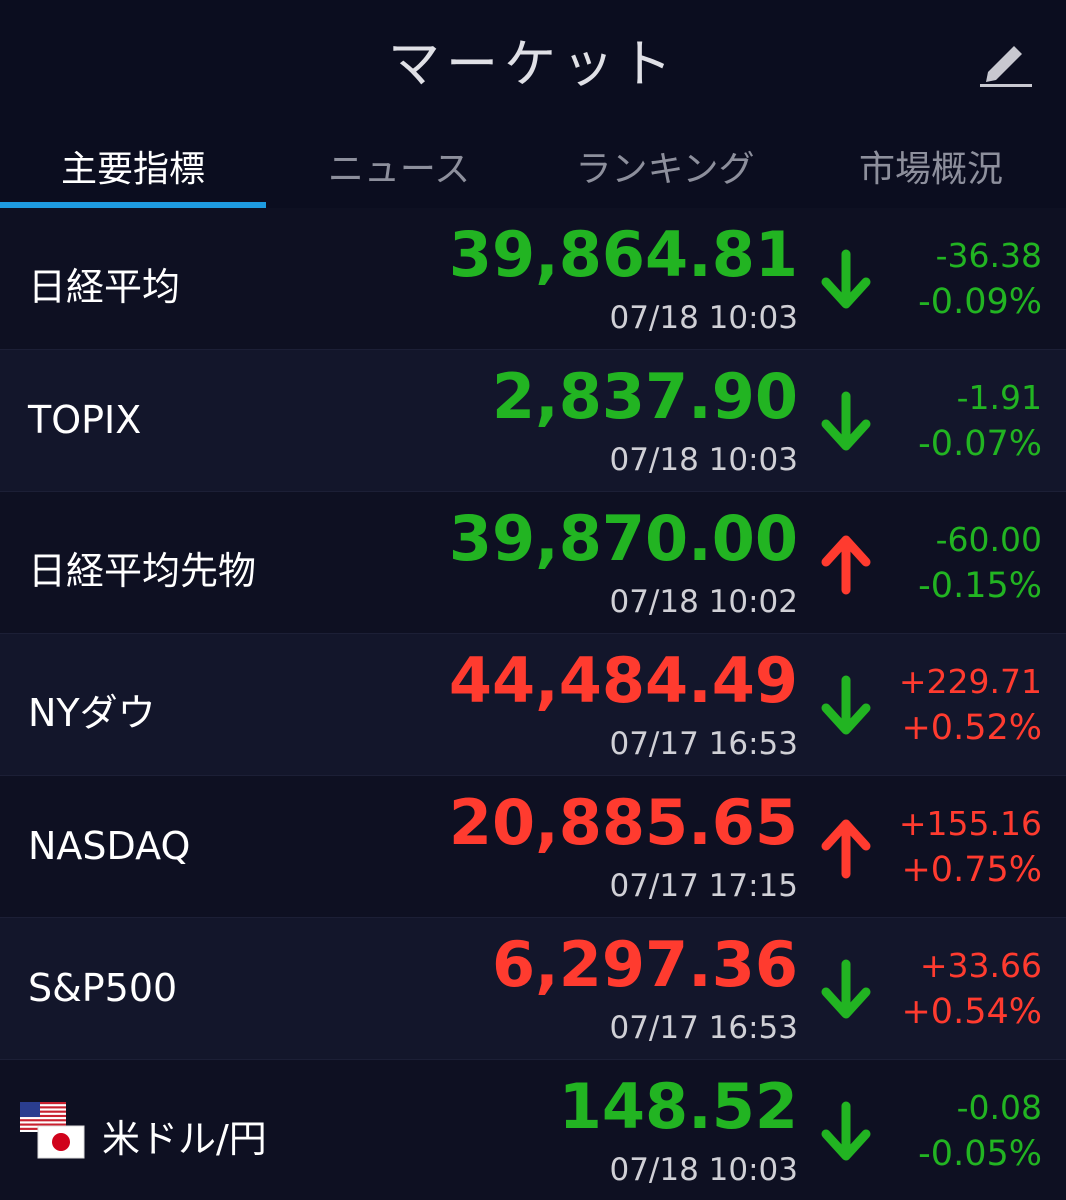 This screenshot has height=1200, width=1066. I want to click on price-change: -60.00, so click(988, 539).